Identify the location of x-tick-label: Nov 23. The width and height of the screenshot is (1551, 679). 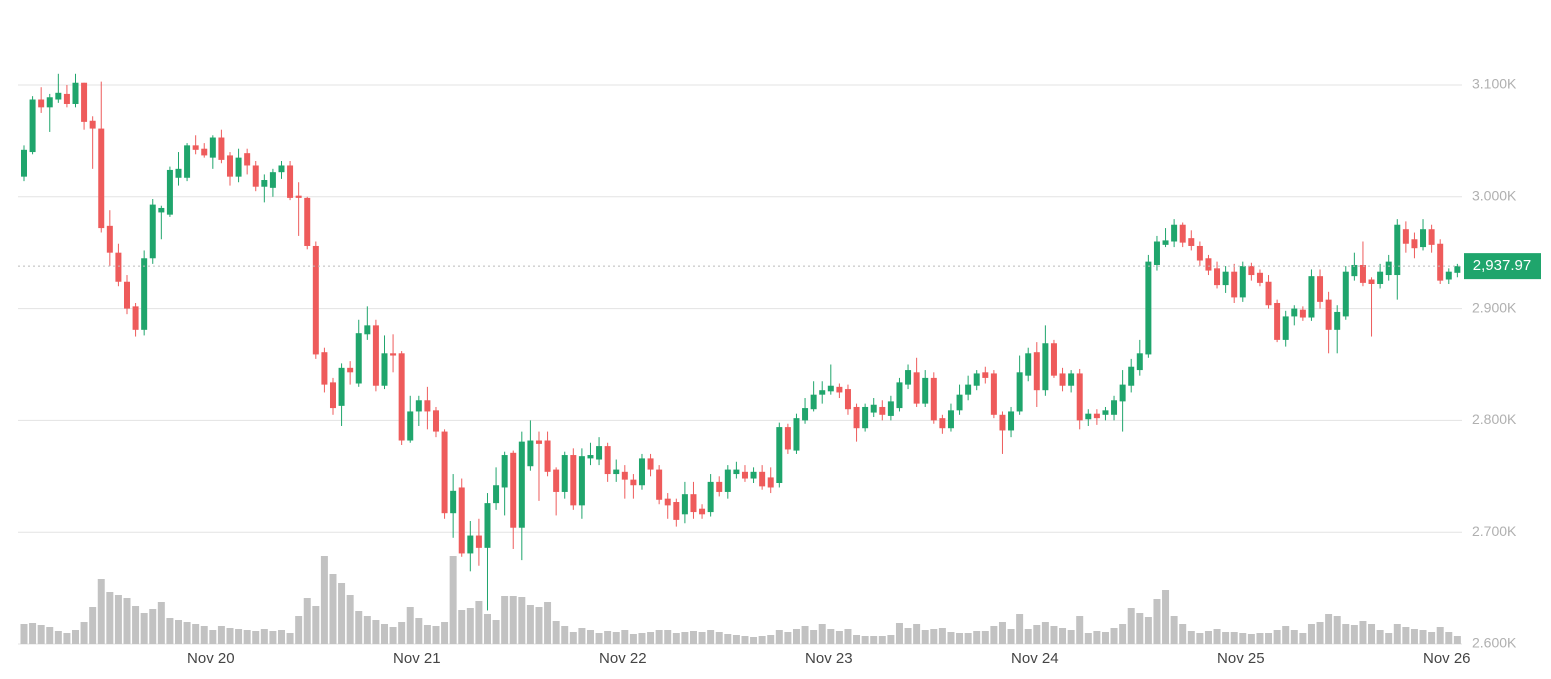
(829, 658).